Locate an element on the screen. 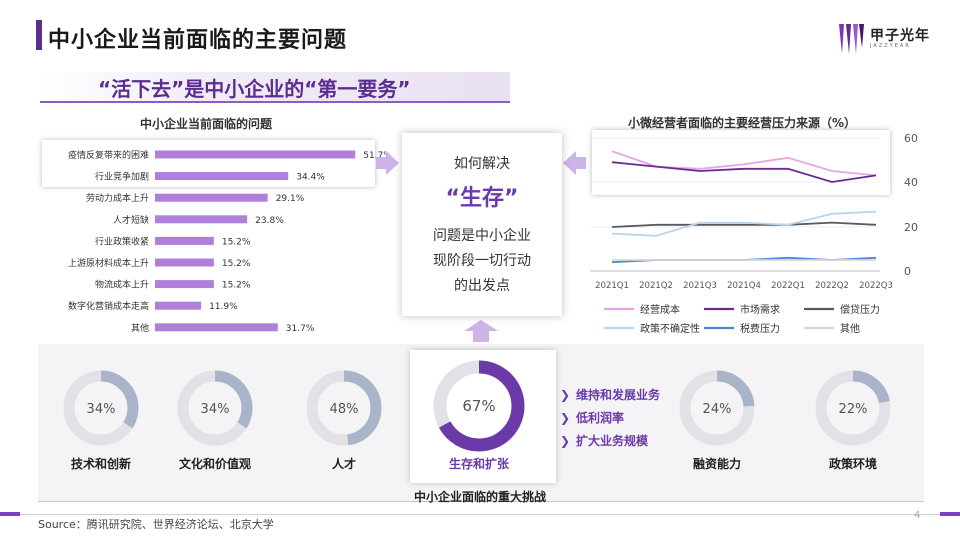 The image size is (960, 540). x-tick-label: 2022Q1 is located at coordinates (788, 286).